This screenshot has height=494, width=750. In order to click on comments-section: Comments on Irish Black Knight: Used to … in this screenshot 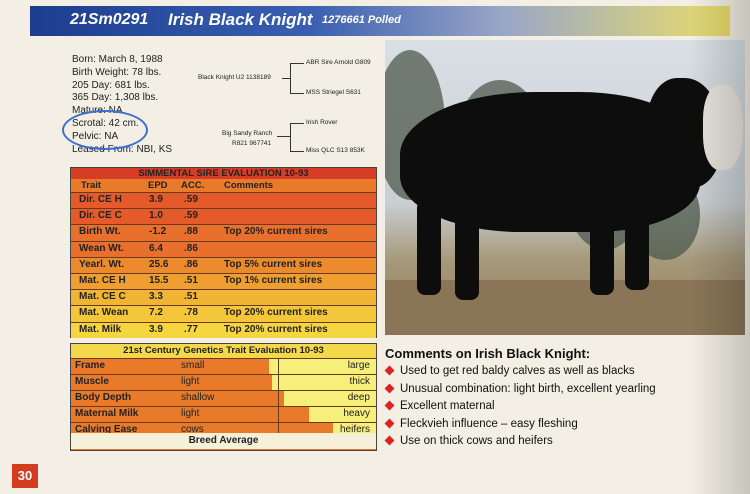, I will do `click(564, 399)`.